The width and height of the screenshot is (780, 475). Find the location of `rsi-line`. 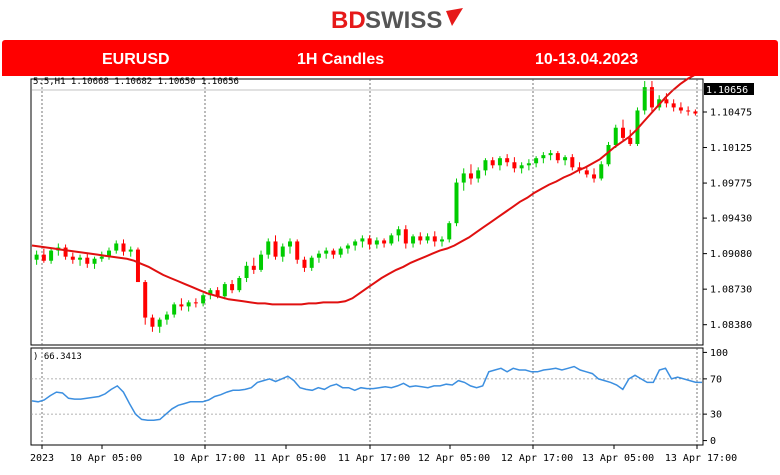

rsi-line is located at coordinates (366, 393).